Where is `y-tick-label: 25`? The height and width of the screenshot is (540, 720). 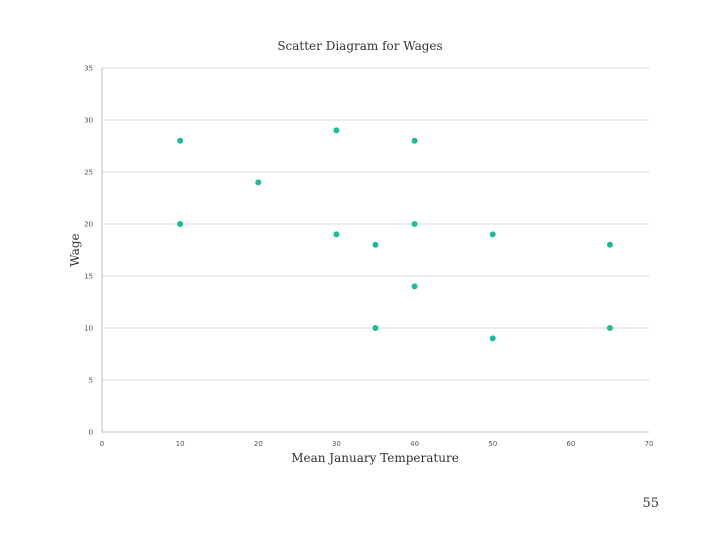
y-tick-label: 25 is located at coordinates (88, 173).